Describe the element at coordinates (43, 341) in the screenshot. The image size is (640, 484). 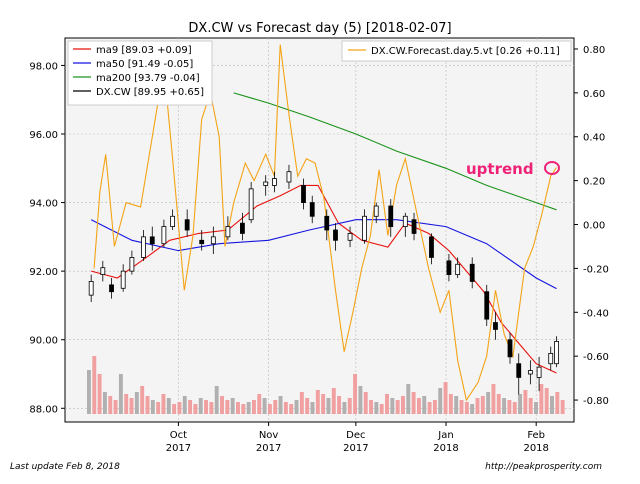
I see `y-left-tick-label: 90.00` at that location.